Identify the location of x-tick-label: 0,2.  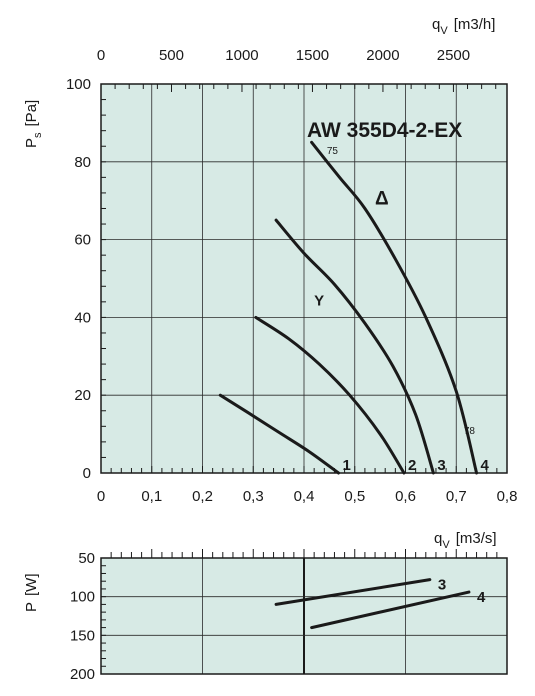
(202, 496).